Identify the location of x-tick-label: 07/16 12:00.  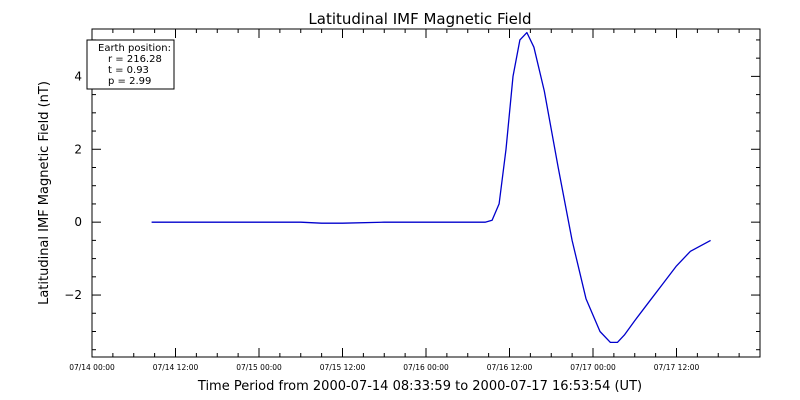
(510, 367).